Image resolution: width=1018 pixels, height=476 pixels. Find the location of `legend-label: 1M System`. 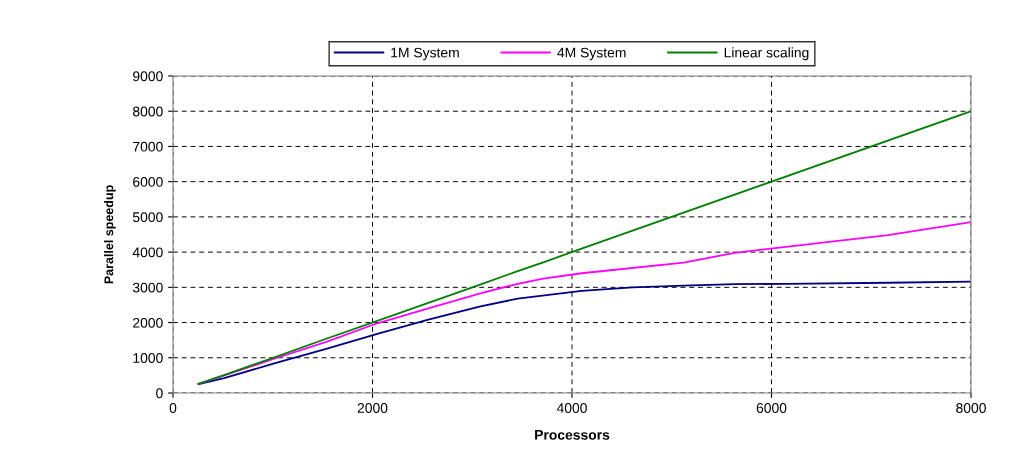

legend-label: 1M System is located at coordinates (425, 54).